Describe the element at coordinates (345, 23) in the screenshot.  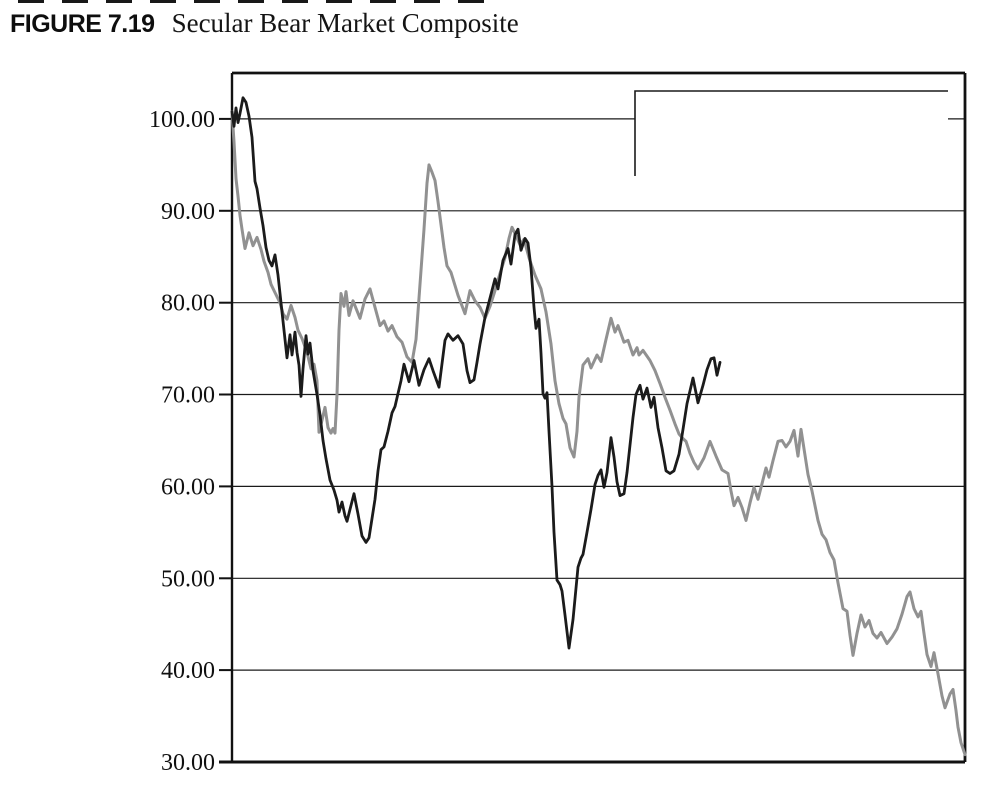
I see `figure-title: Secular Bear Market Composite` at that location.